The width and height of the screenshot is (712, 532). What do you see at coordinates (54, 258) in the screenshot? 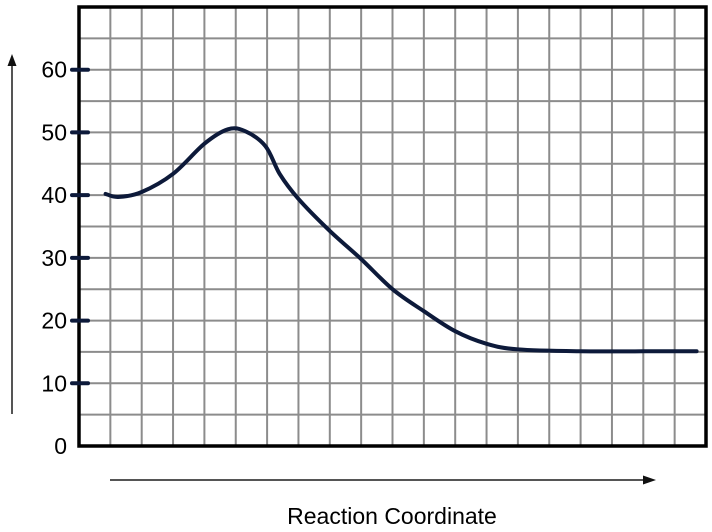
I see `y-tick-label: 30` at bounding box center [54, 258].